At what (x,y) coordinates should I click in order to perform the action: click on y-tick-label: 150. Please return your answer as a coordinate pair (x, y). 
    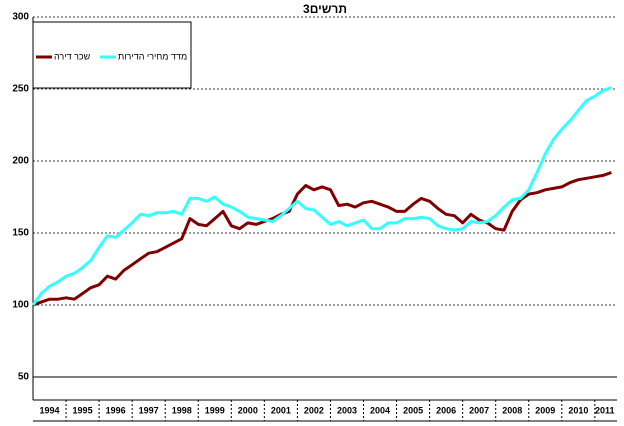
    Looking at the image, I should click on (20, 233).